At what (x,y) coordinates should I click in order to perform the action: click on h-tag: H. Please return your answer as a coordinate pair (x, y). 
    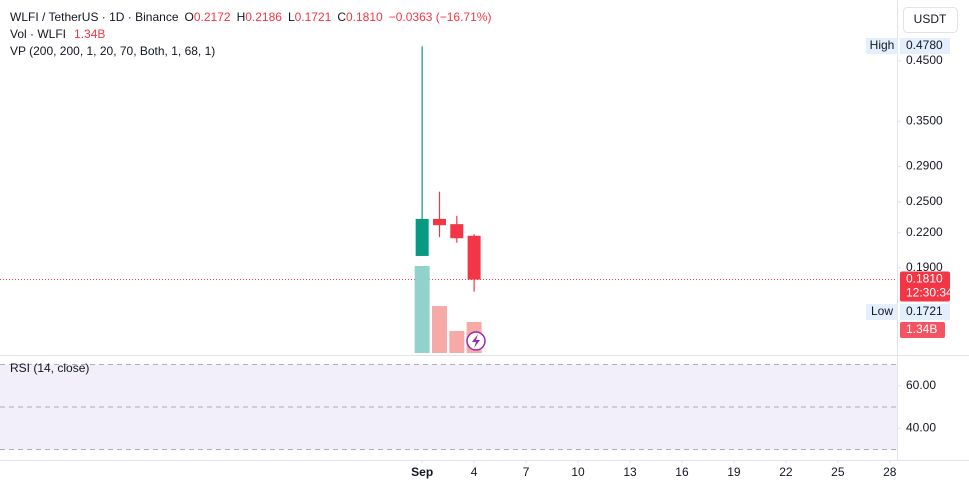
    Looking at the image, I should click on (241, 17).